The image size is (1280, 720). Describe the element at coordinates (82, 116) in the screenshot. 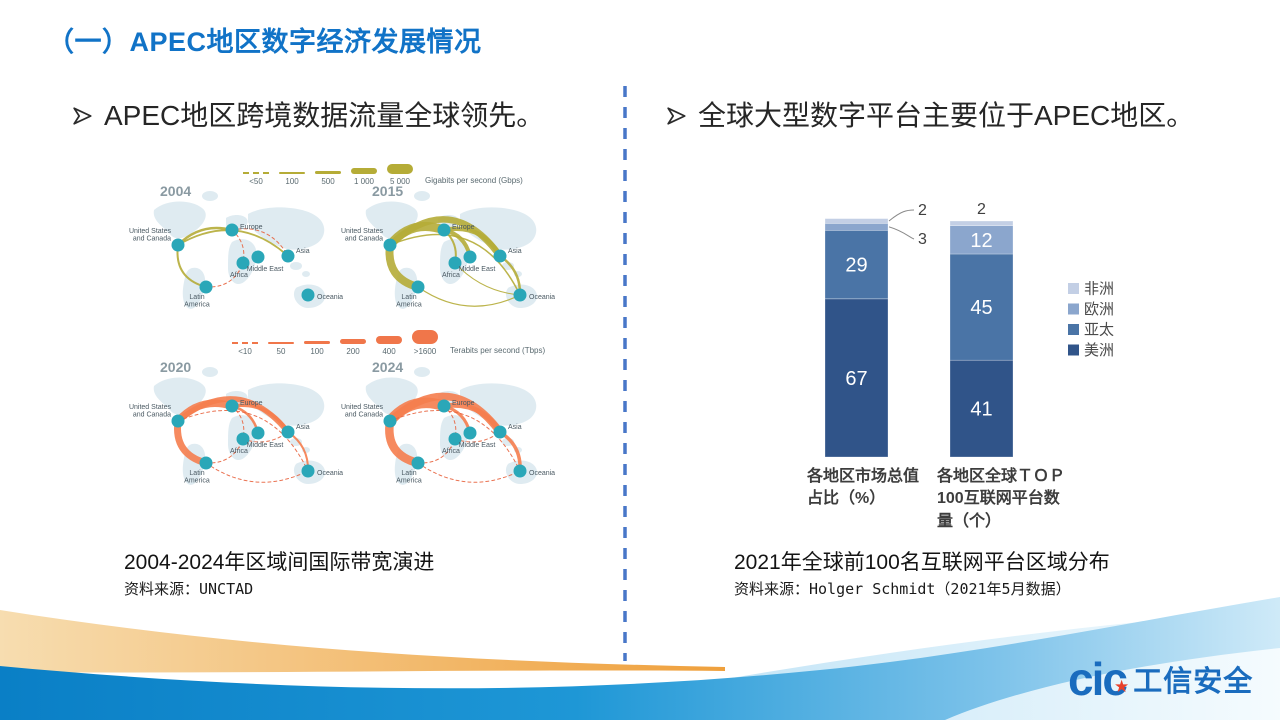

I see `arrow-bullet-icon` at that location.